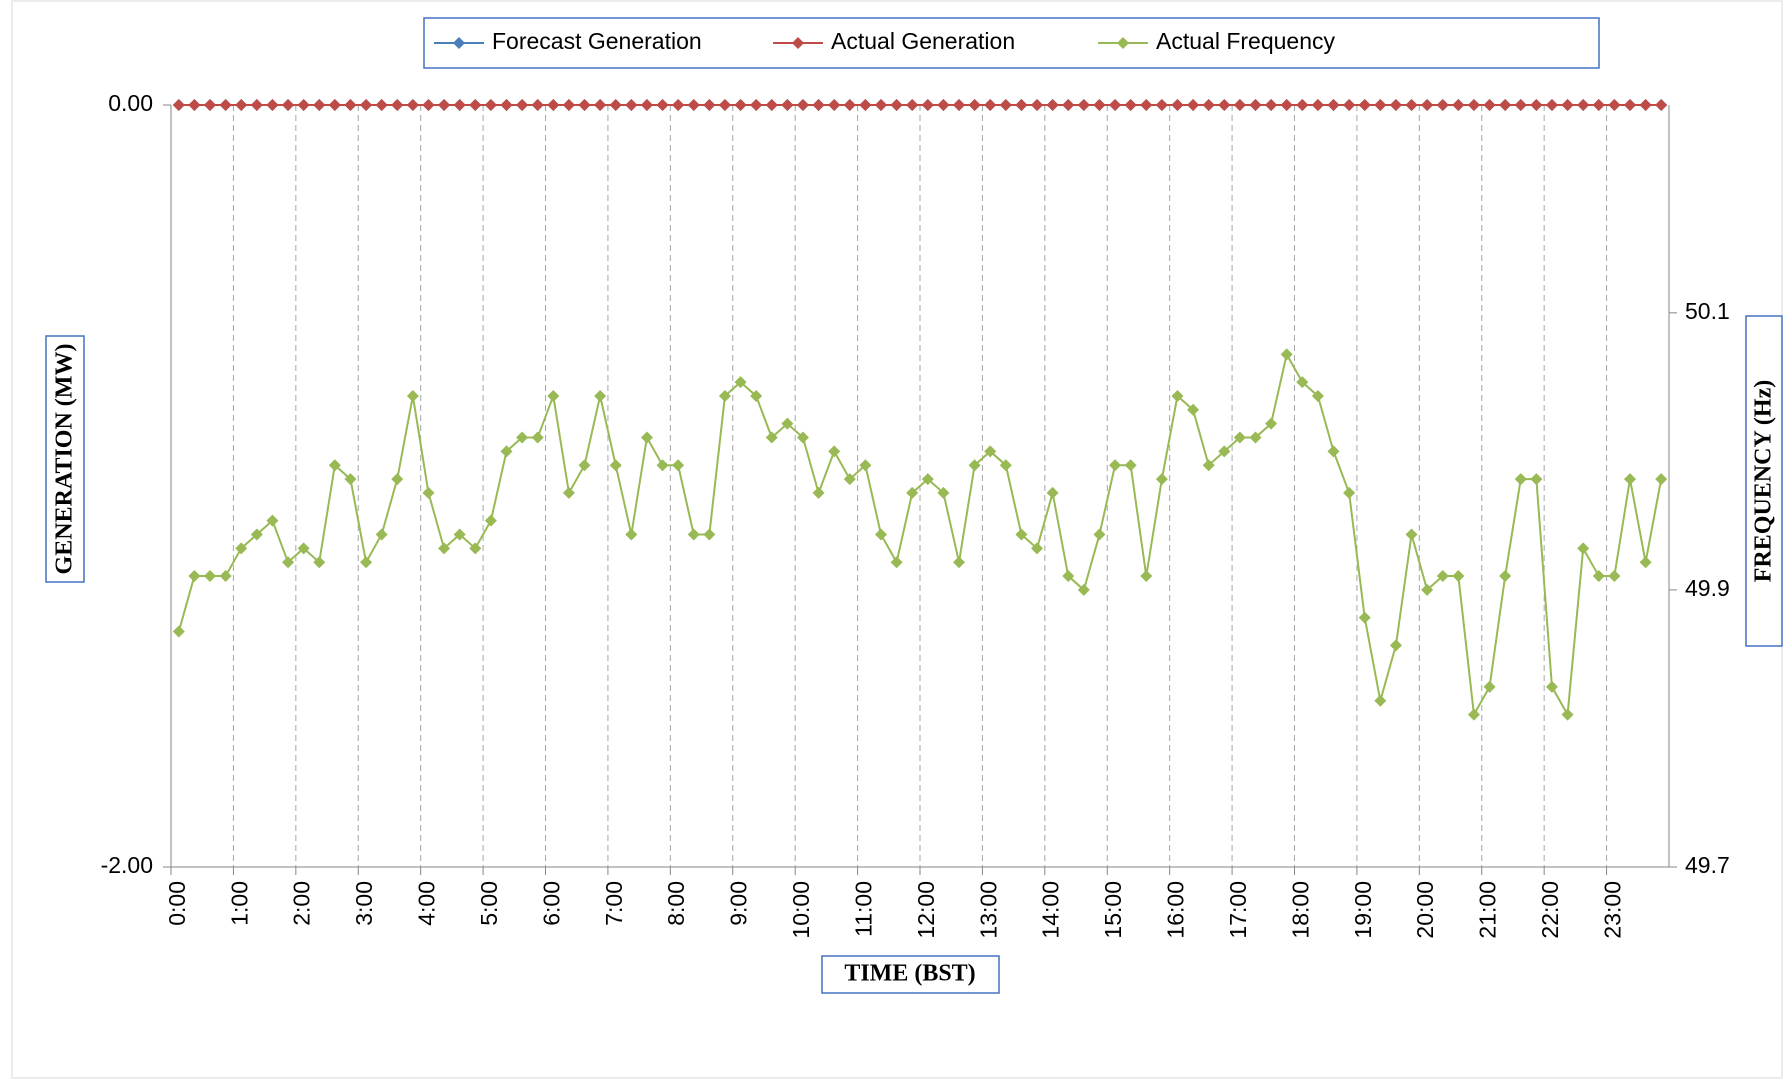 This screenshot has width=1784, height=1079. What do you see at coordinates (489, 903) in the screenshot?
I see `x-tick-label: 5:00` at bounding box center [489, 903].